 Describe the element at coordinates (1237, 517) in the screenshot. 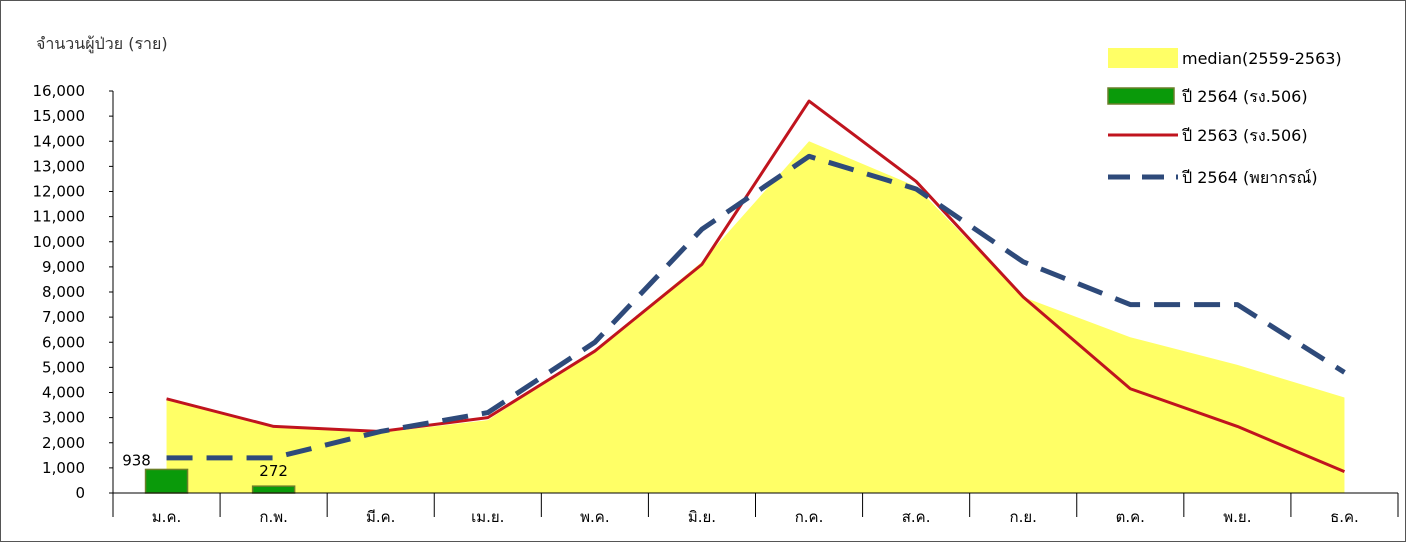

I see `x-tick-label: พ.ย.` at that location.